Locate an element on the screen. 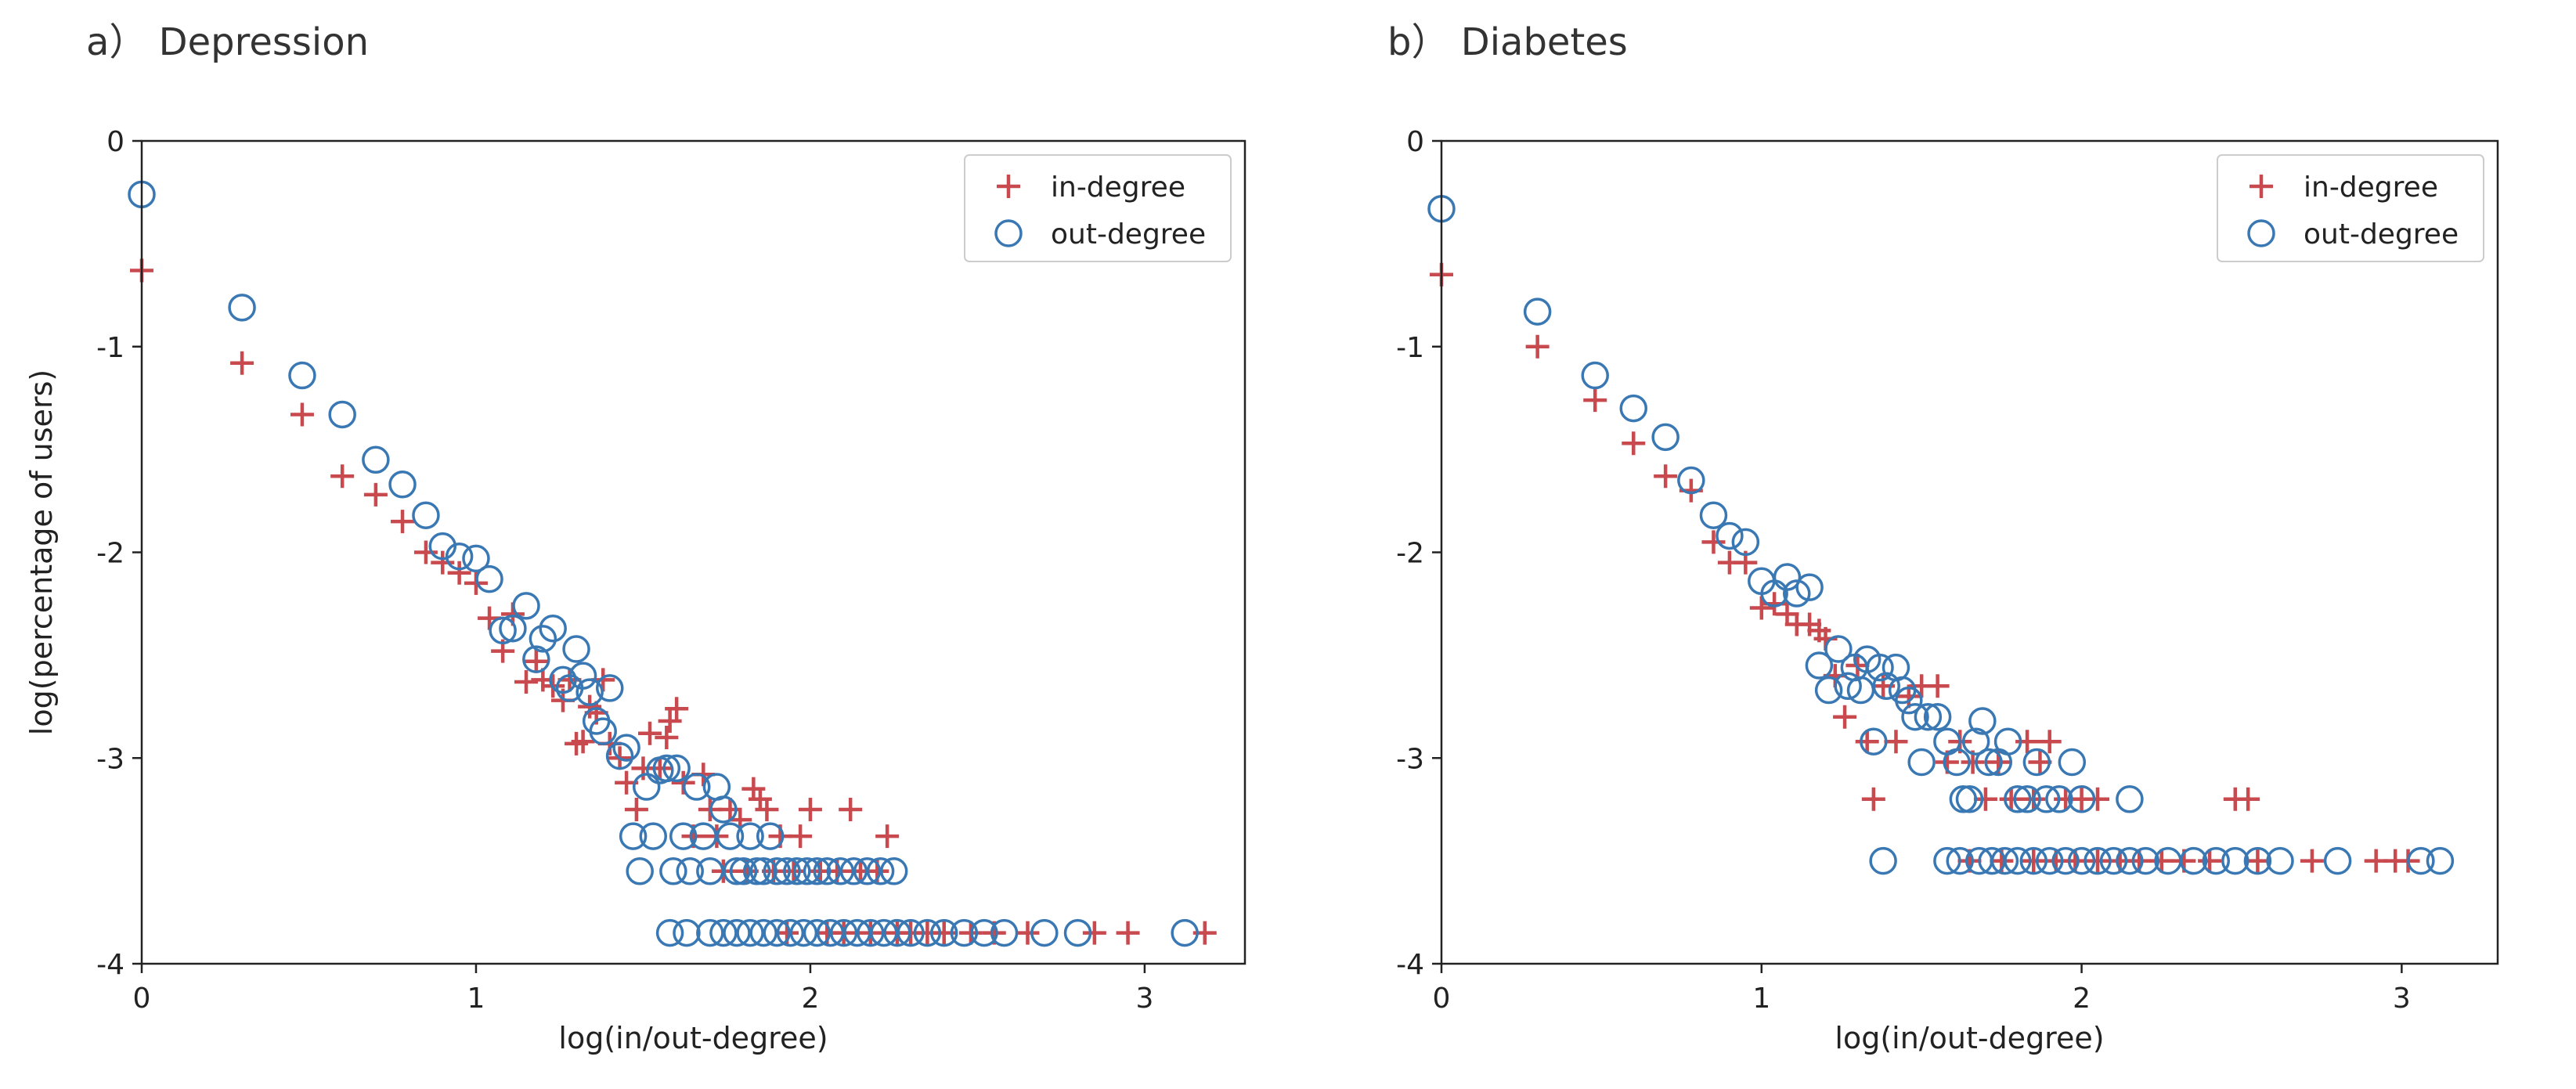  panel-title-diabetes: b） Diabetes is located at coordinates (1507, 42).